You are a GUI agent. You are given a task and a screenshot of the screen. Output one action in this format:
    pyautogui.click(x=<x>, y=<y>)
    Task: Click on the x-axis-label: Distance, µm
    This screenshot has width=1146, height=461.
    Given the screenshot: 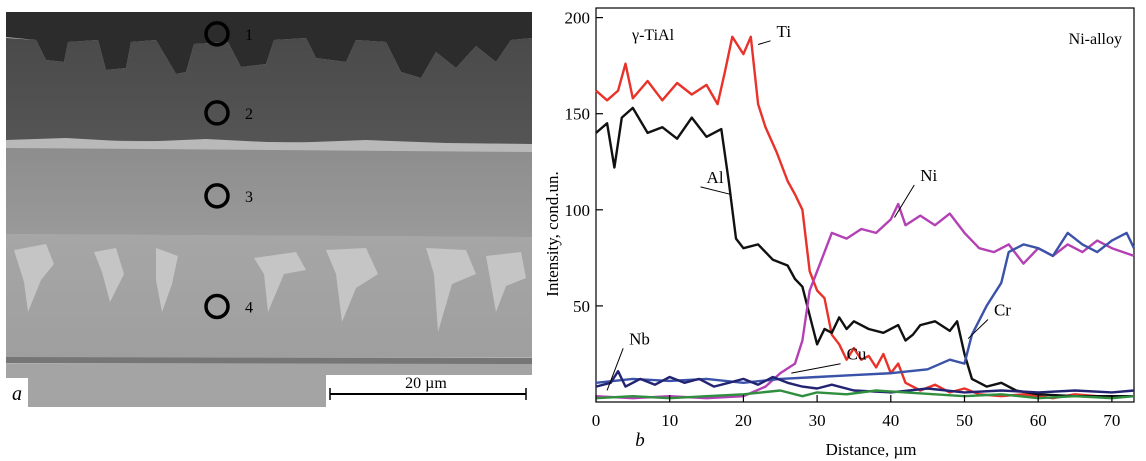 What is the action you would take?
    pyautogui.click(x=871, y=449)
    